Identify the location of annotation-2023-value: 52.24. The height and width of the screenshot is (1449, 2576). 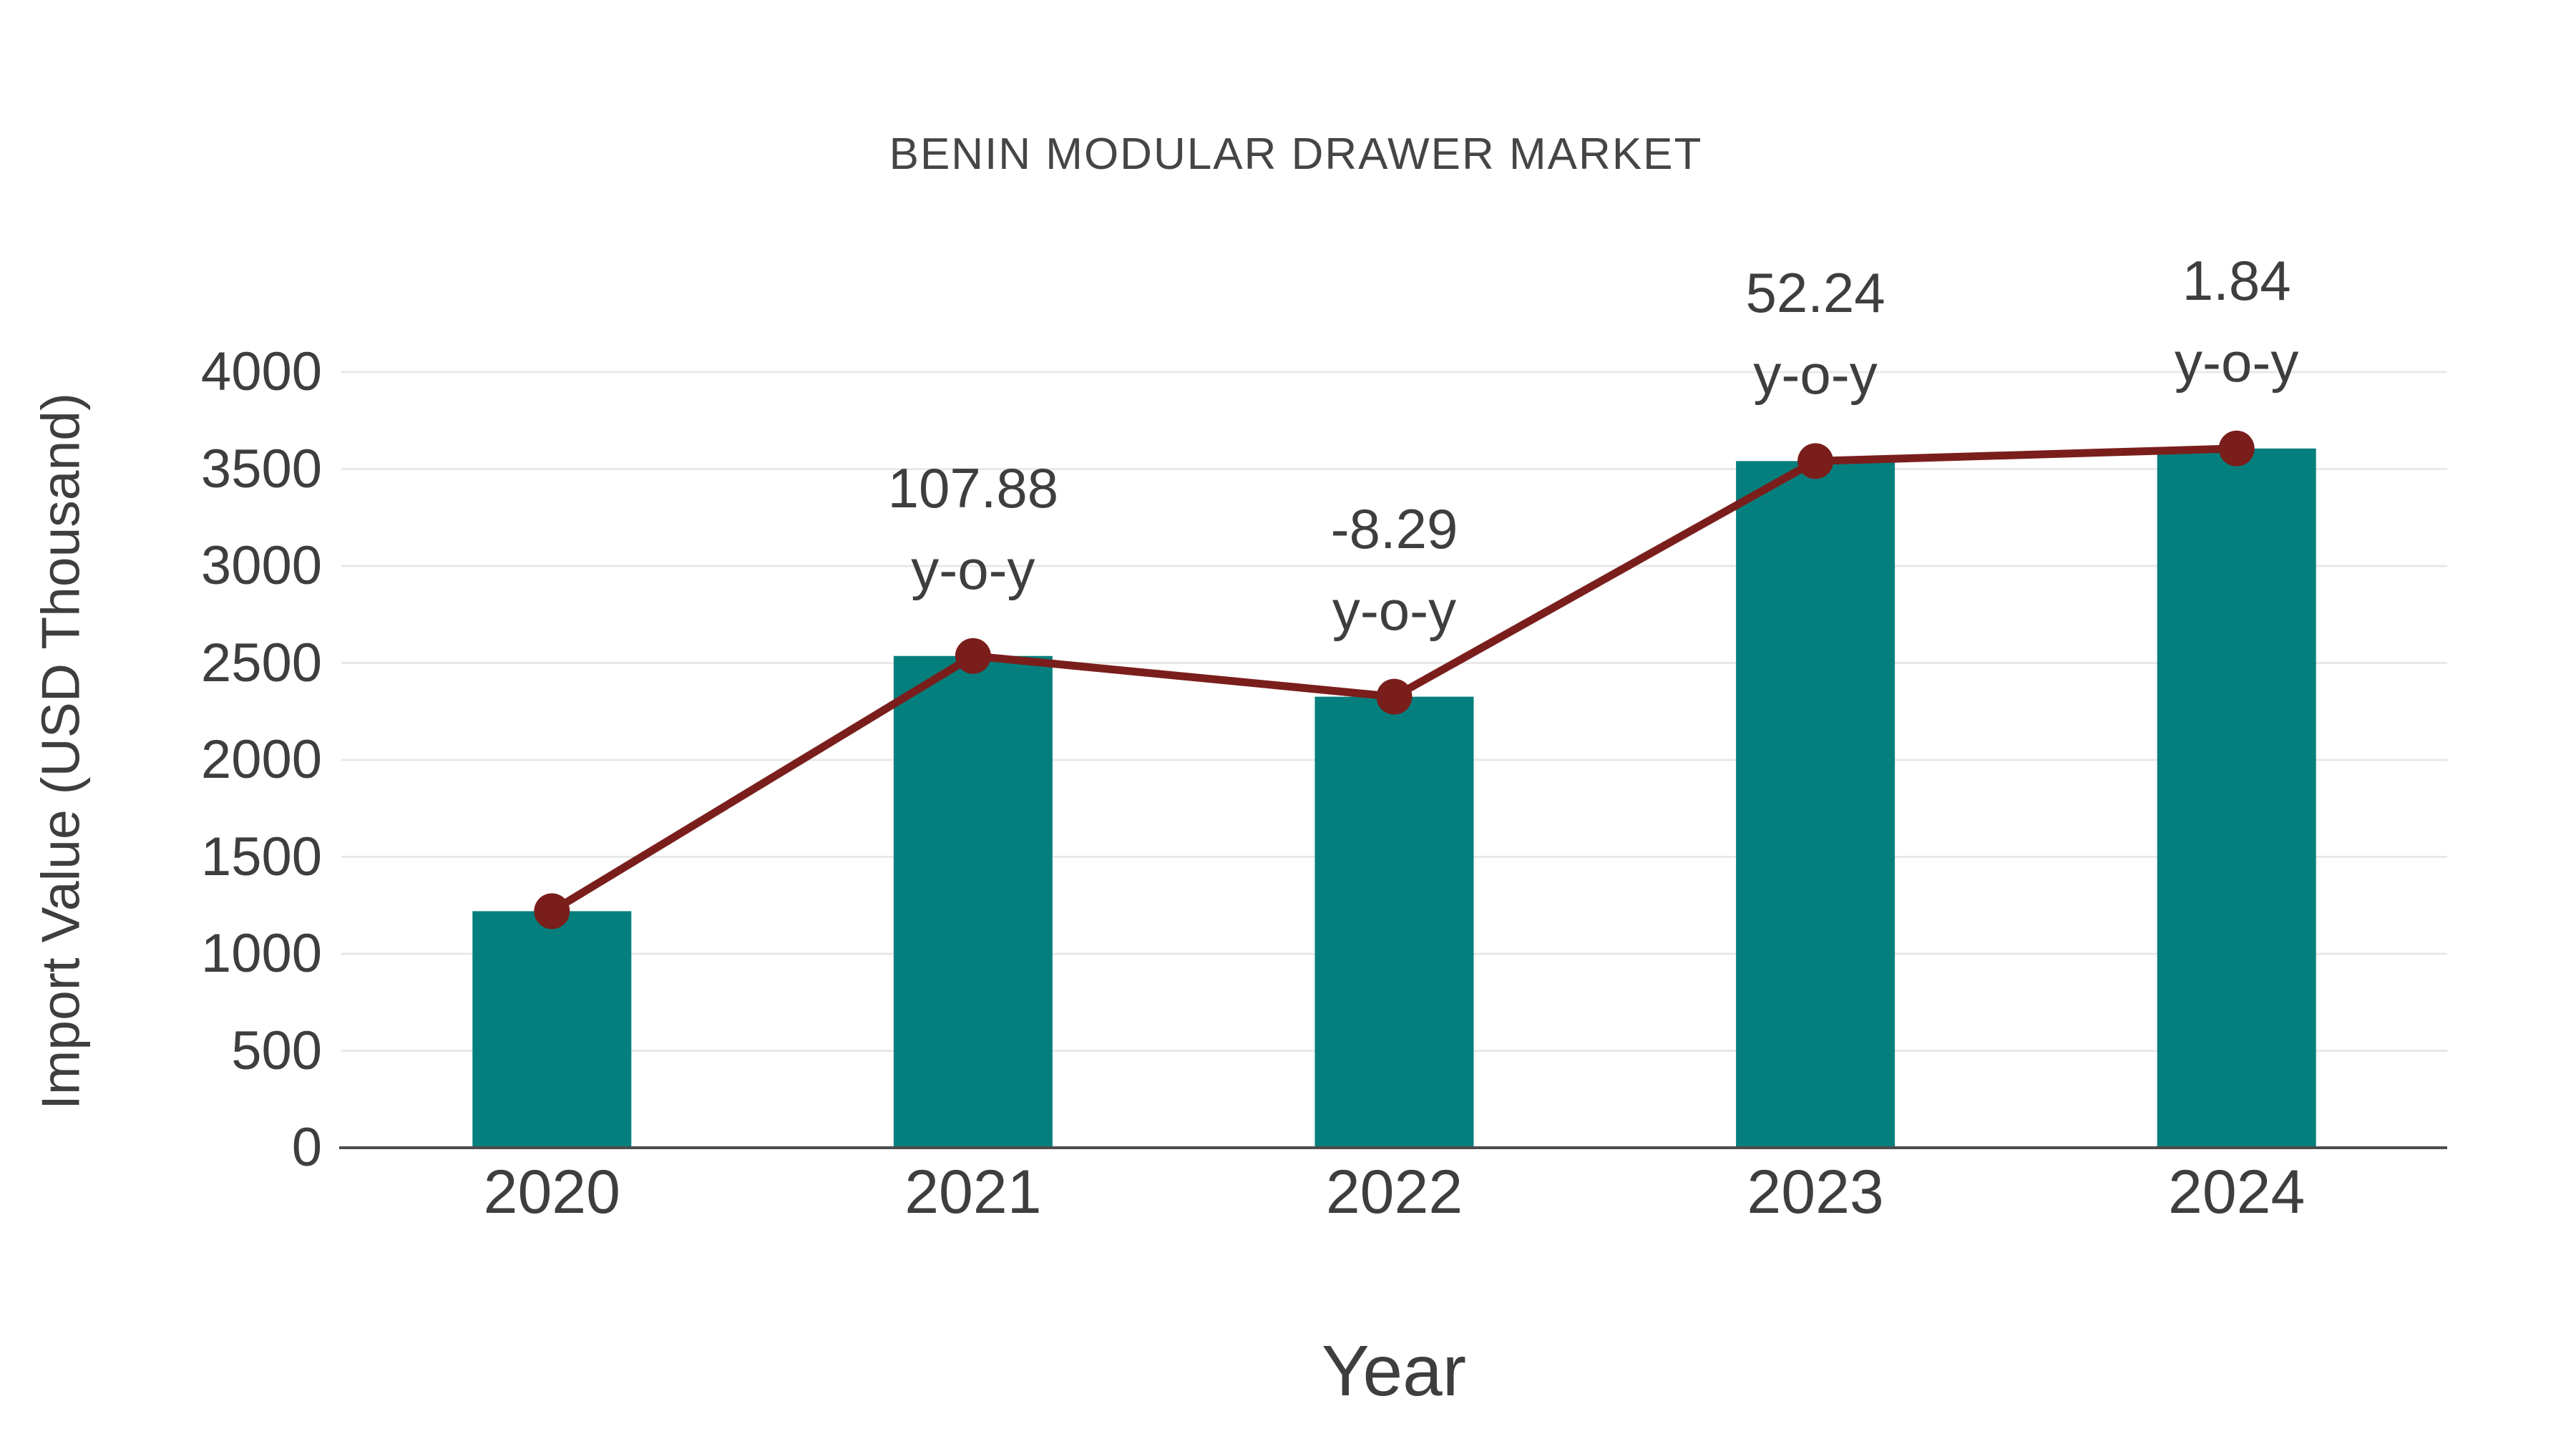
(1815, 293).